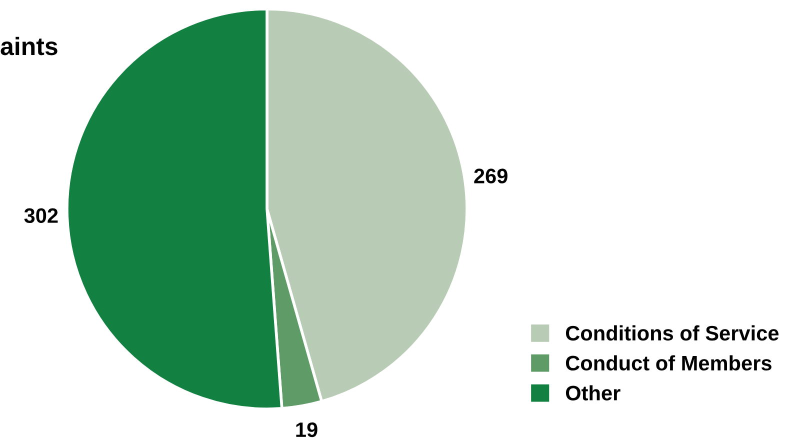 This screenshot has width=798, height=441. I want to click on legend-label: Other, so click(593, 392).